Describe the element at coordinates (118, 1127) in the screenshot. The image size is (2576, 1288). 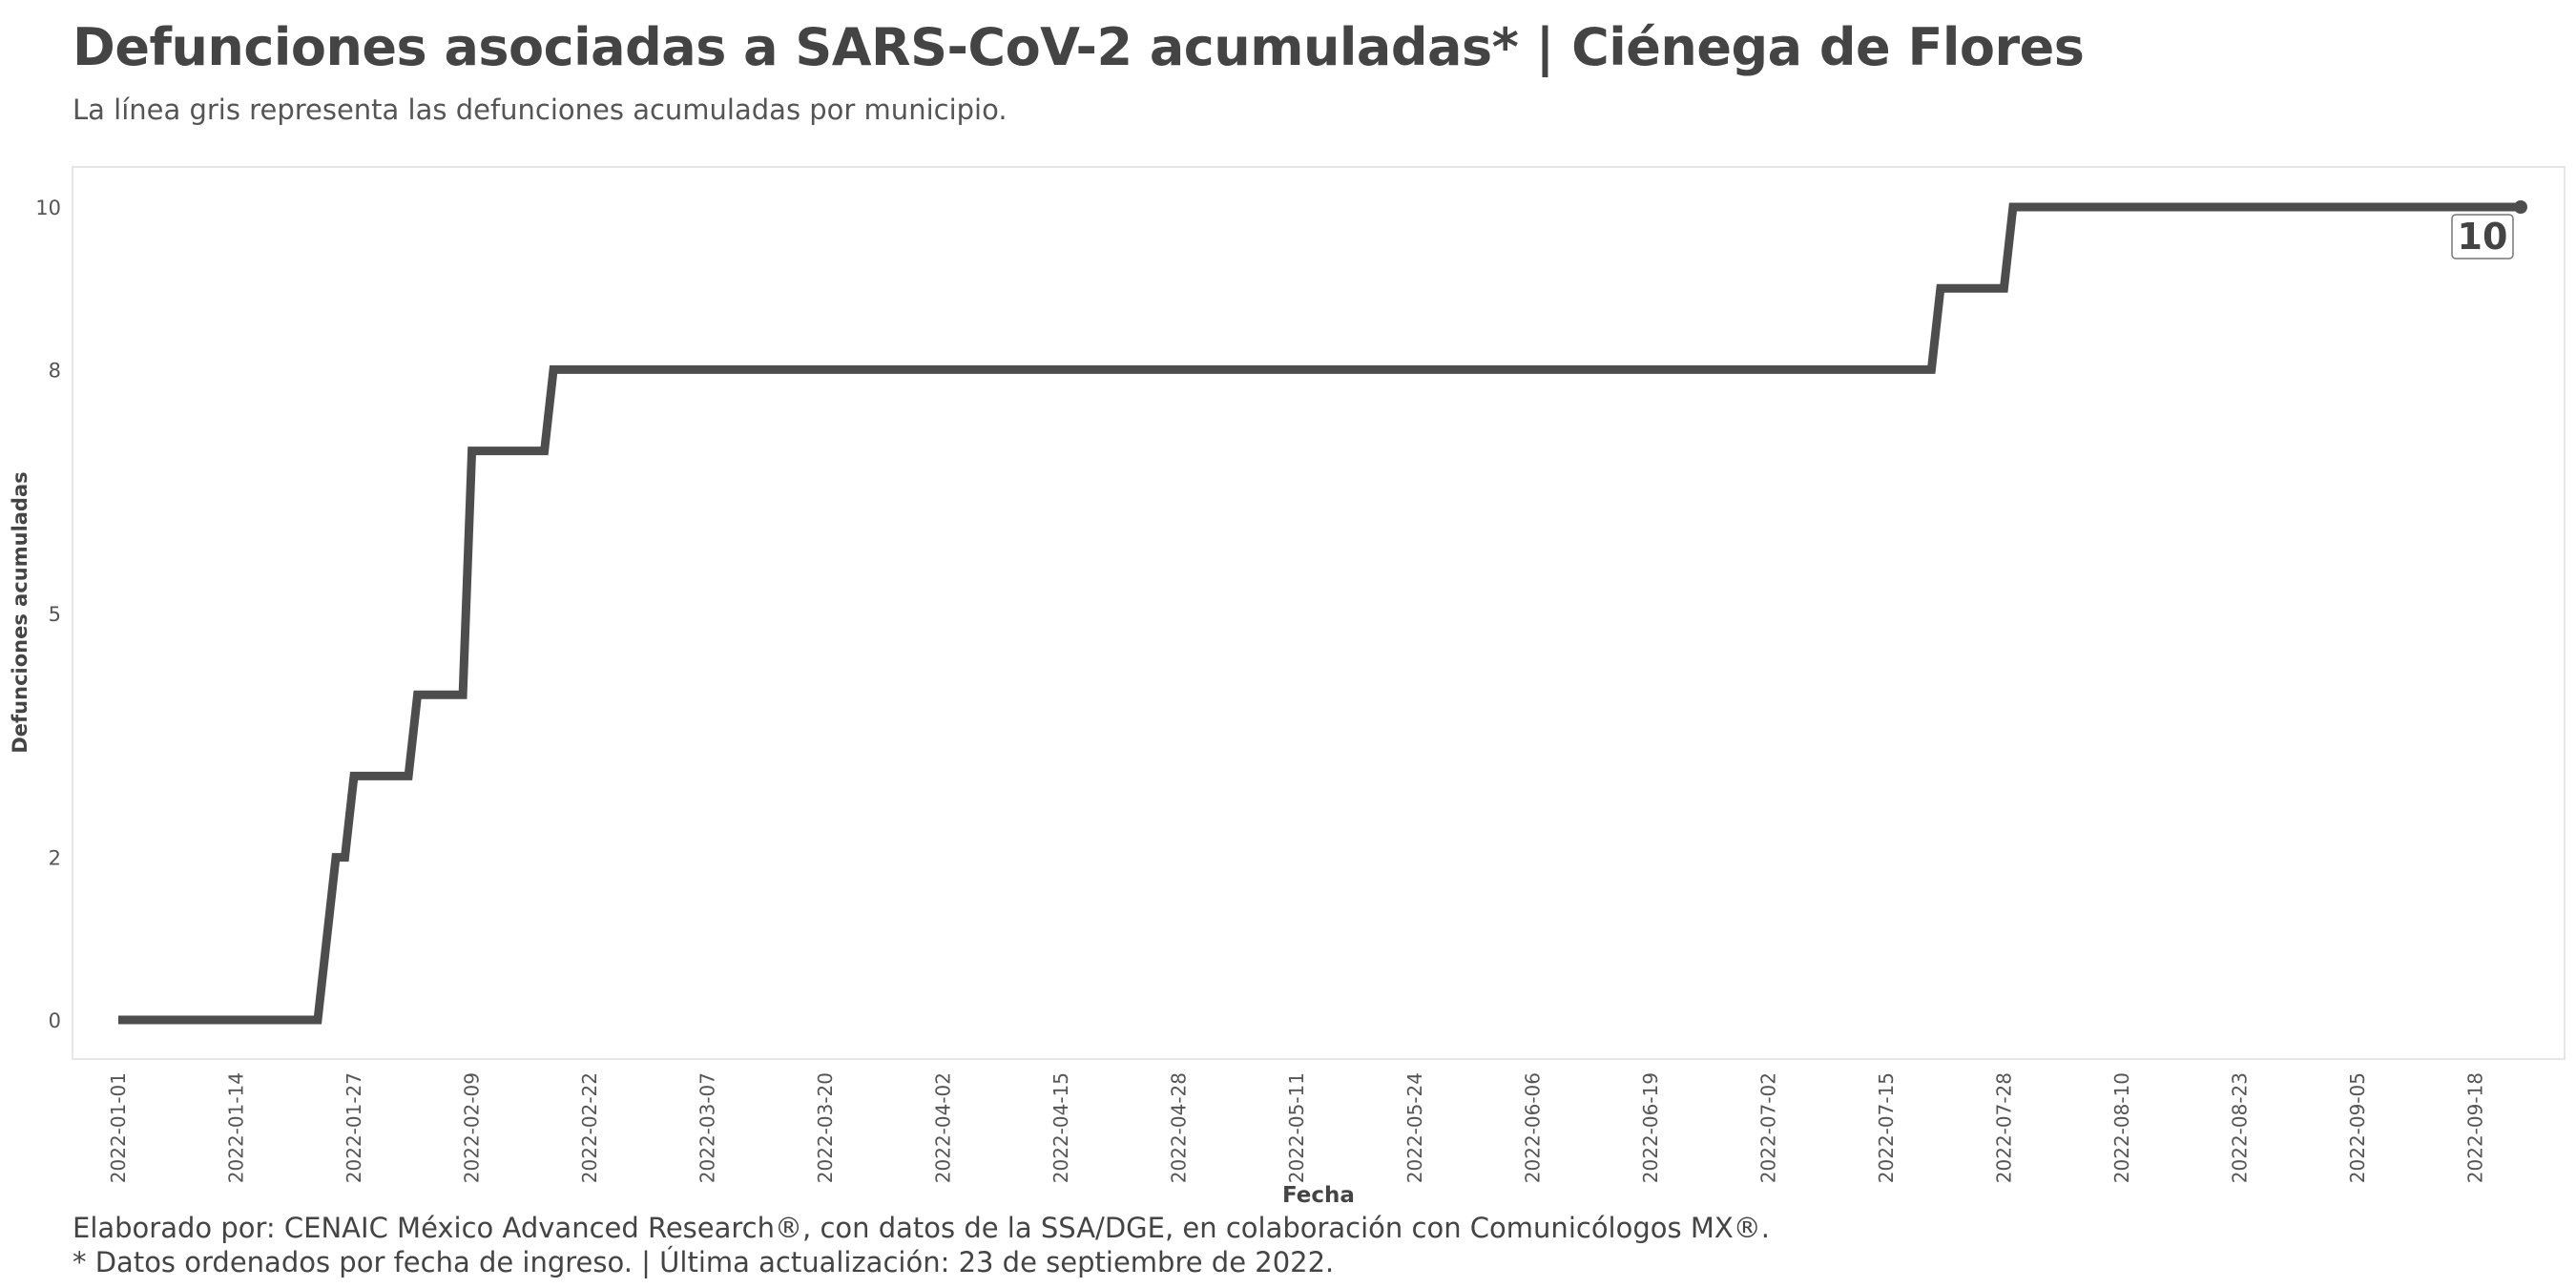
I see `x-tick-label: 2022-01-01` at that location.